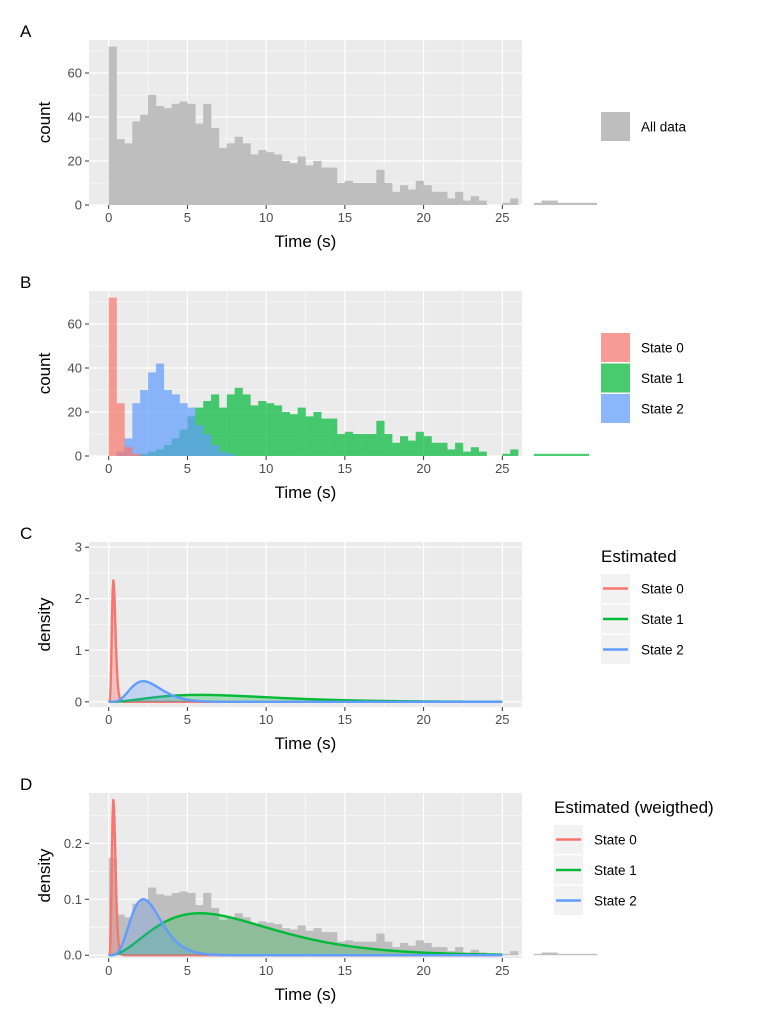 The image size is (768, 1024). Describe the element at coordinates (502, 970) in the screenshot. I see `x-tick-label: 25` at that location.